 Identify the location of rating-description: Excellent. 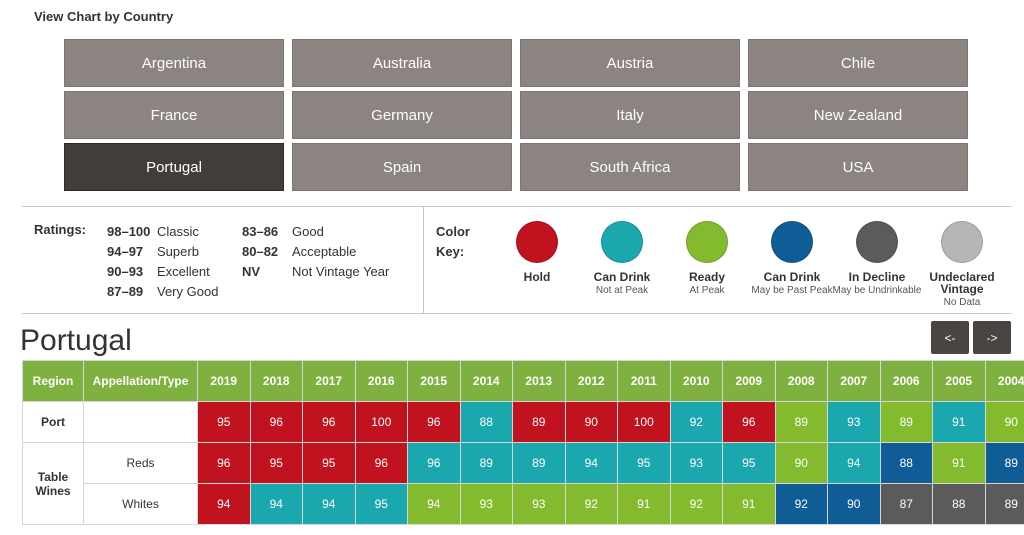
(183, 271).